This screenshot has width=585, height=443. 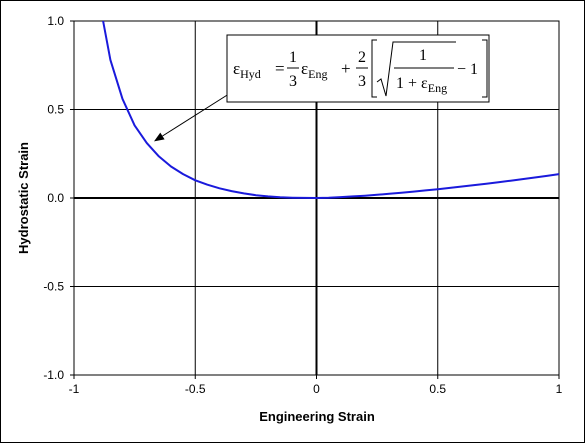 What do you see at coordinates (280, 68) in the screenshot?
I see `eq-equals: =` at bounding box center [280, 68].